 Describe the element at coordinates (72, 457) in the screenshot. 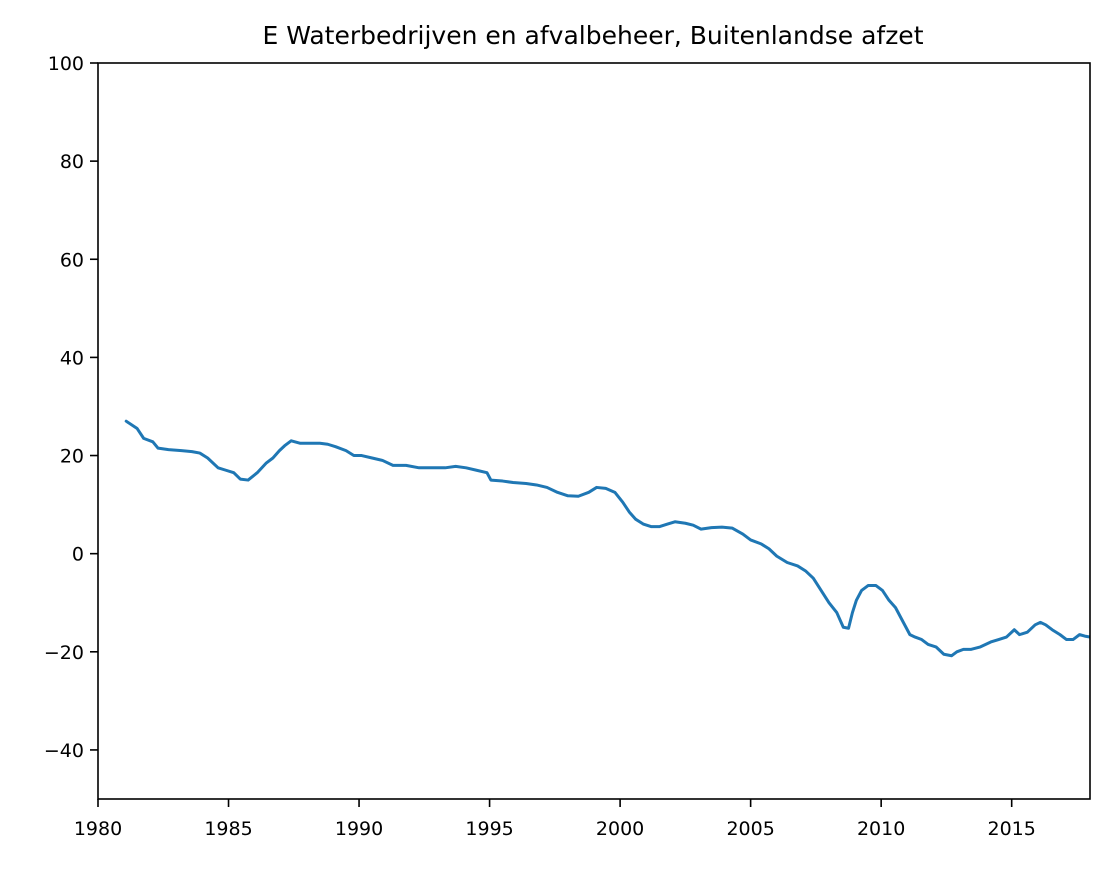

I see `y-tick-label: 20` at that location.